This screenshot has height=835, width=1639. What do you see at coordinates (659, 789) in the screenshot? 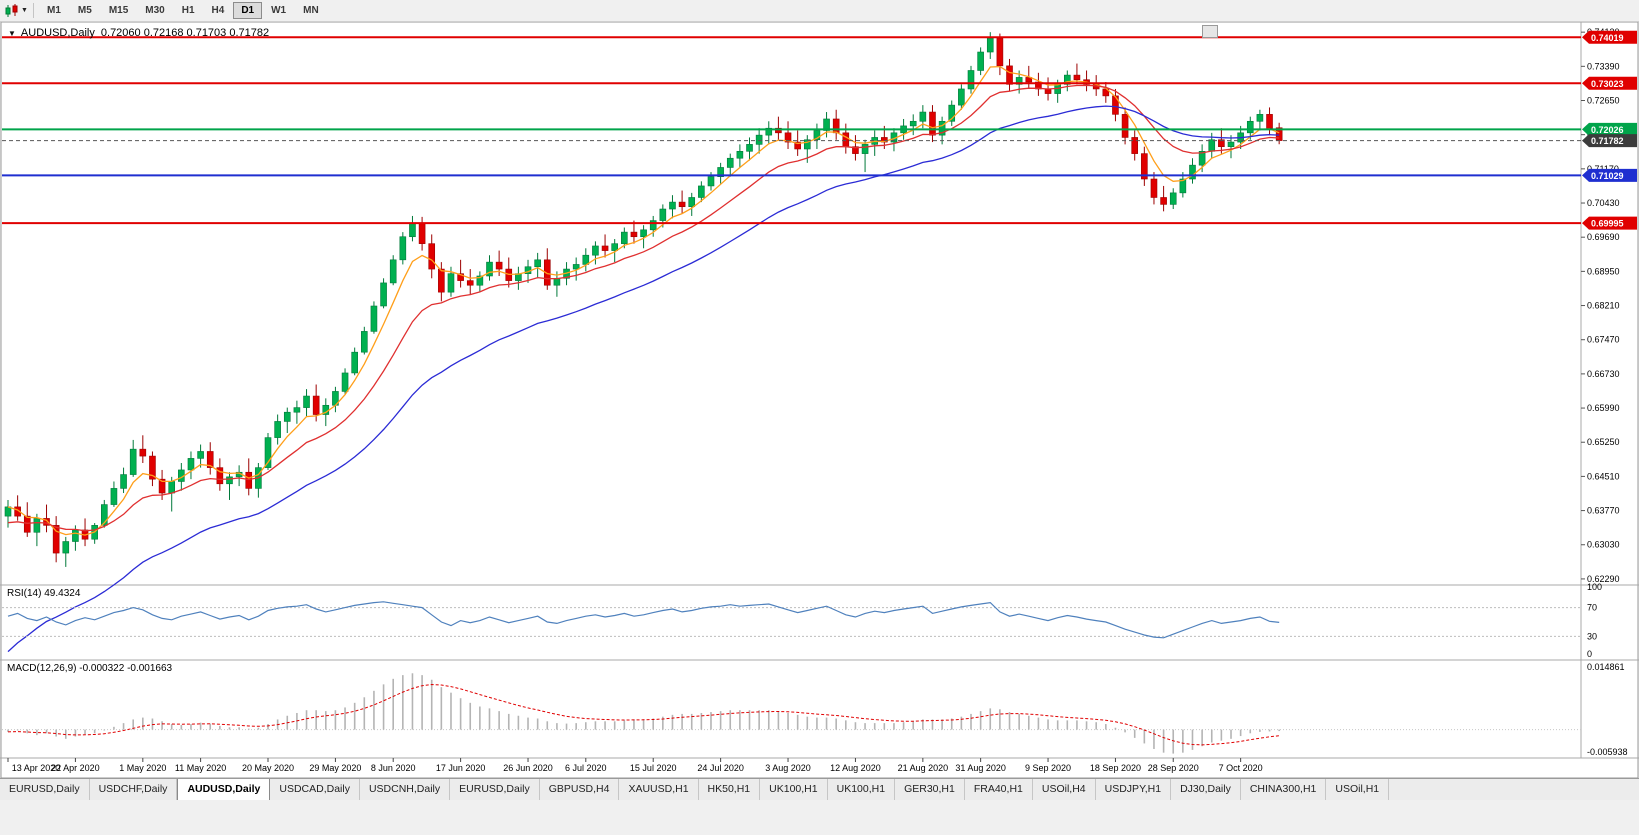
I see `chart-tab-xauusd-h1: XAUUSD,H1` at bounding box center [659, 789].